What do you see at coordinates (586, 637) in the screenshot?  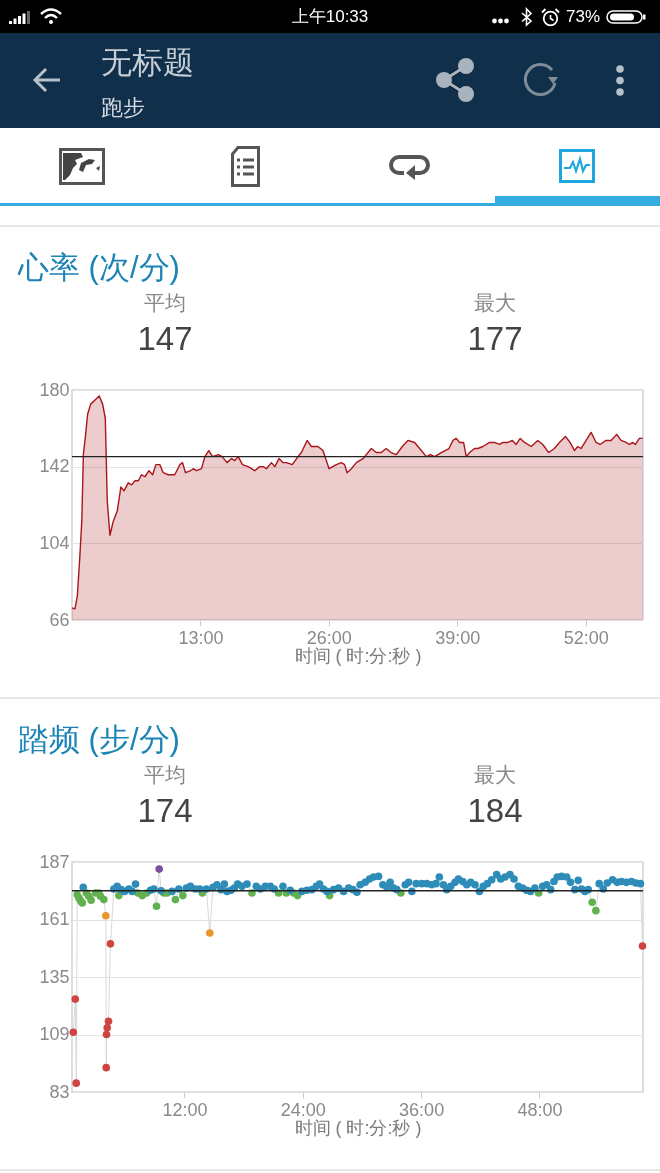 I see `x-tick-label: 52:00` at bounding box center [586, 637].